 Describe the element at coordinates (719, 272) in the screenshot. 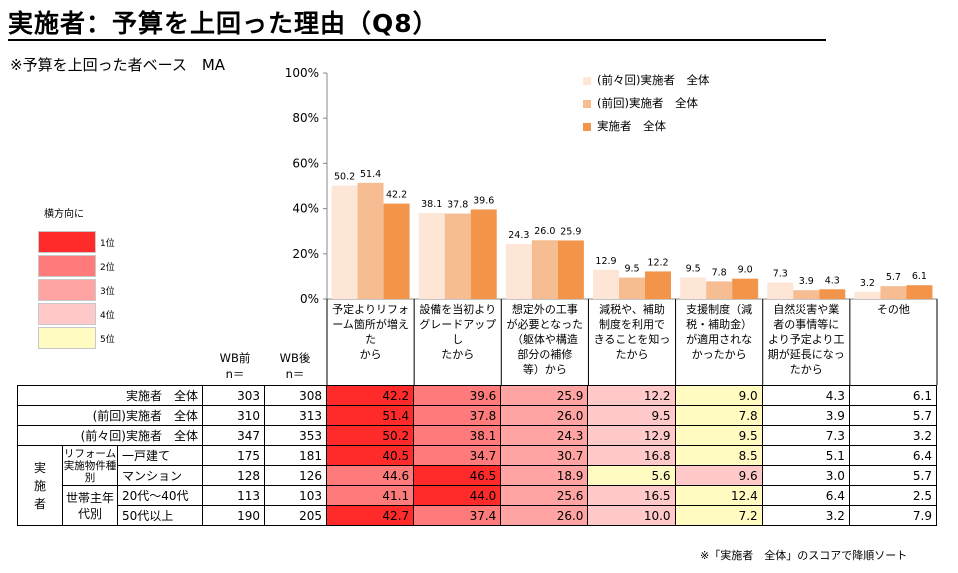

I see `bar-value-label: 7.8` at that location.